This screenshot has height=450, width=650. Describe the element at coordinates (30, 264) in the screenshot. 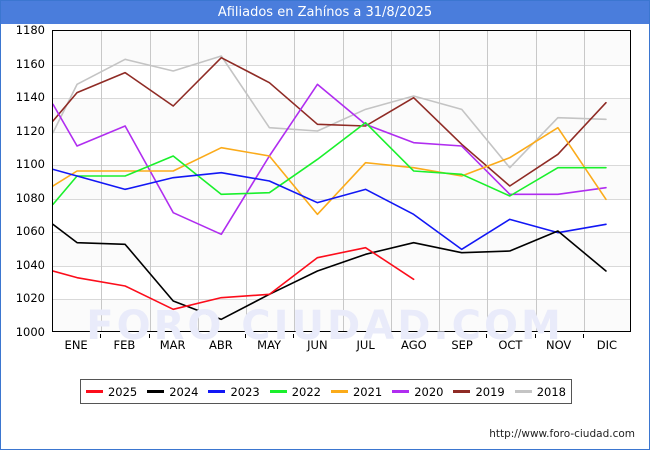

I see `y-axis-tick-label: 1040` at that location.